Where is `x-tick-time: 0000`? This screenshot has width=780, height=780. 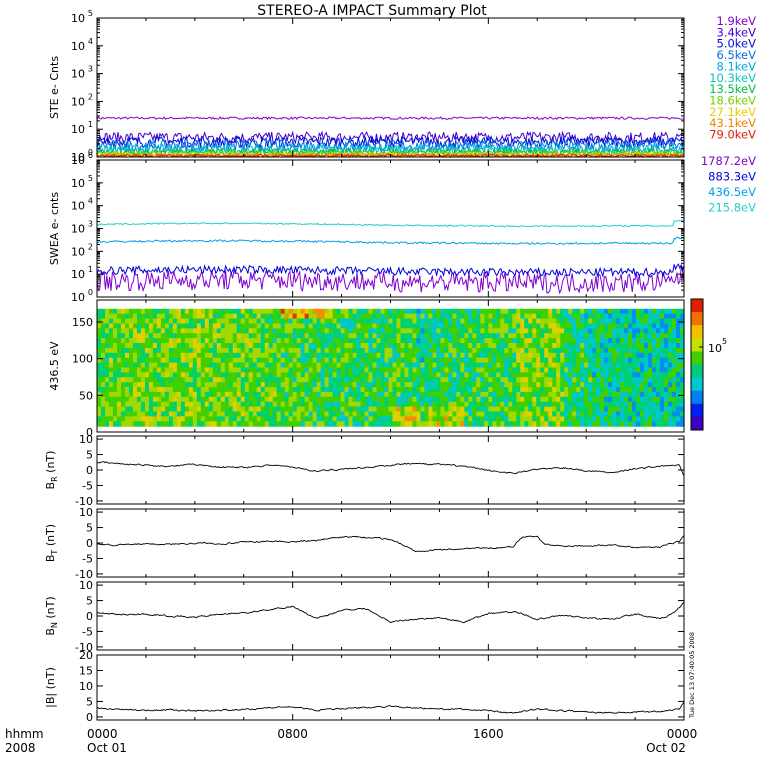
x-tick-time: 0000 is located at coordinates (682, 734).